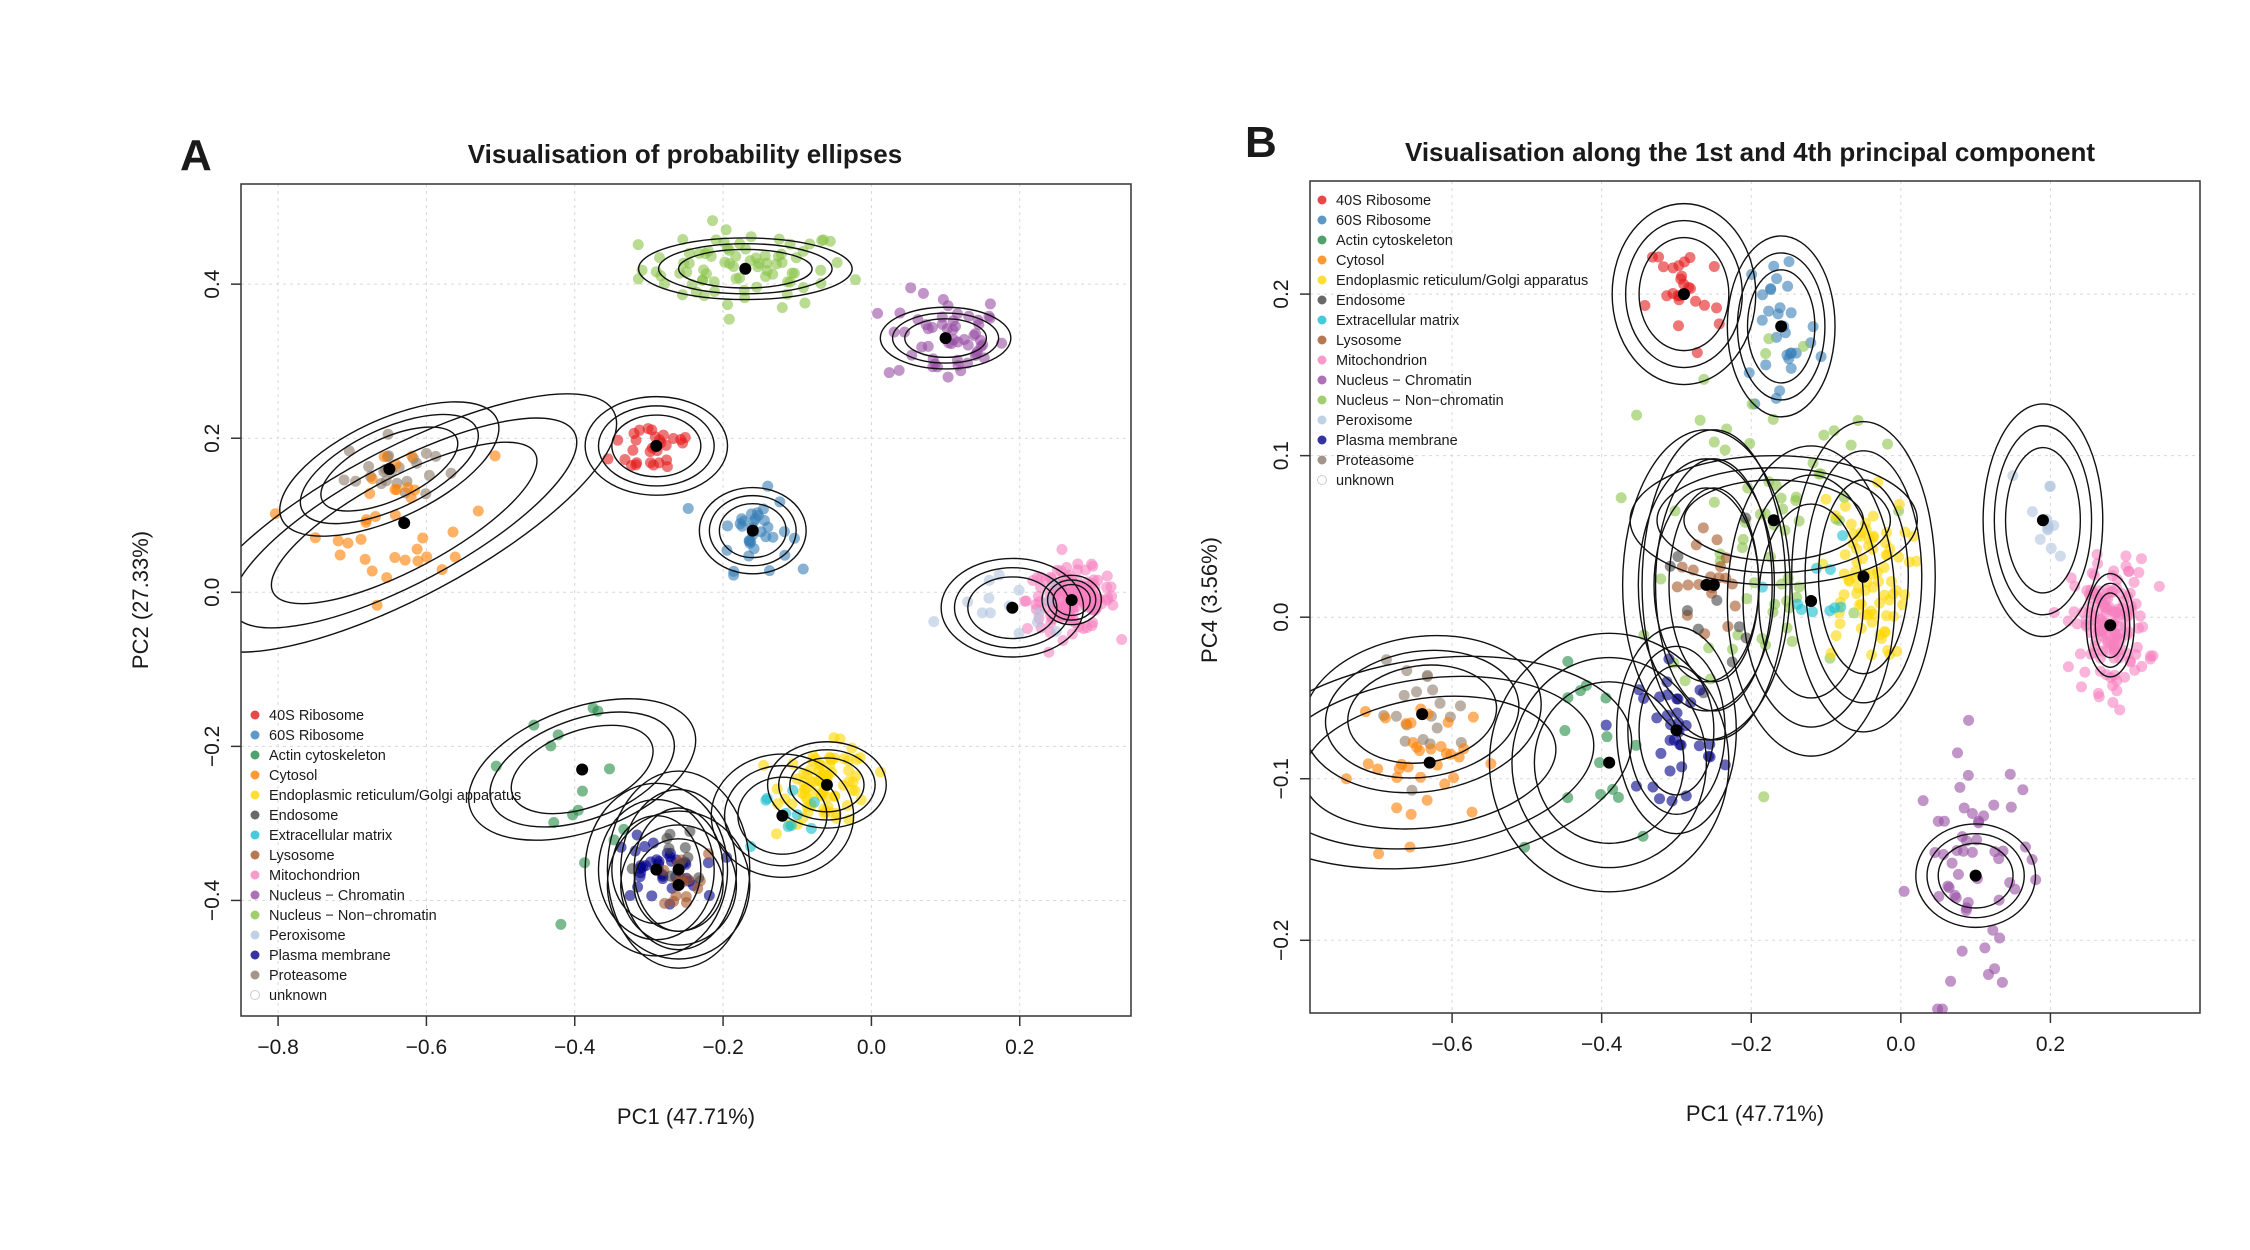 This screenshot has width=2250, height=1250. What do you see at coordinates (1462, 281) in the screenshot?
I see `legend-label: Endoplasmic reticulum/Golgi apparatus` at bounding box center [1462, 281].